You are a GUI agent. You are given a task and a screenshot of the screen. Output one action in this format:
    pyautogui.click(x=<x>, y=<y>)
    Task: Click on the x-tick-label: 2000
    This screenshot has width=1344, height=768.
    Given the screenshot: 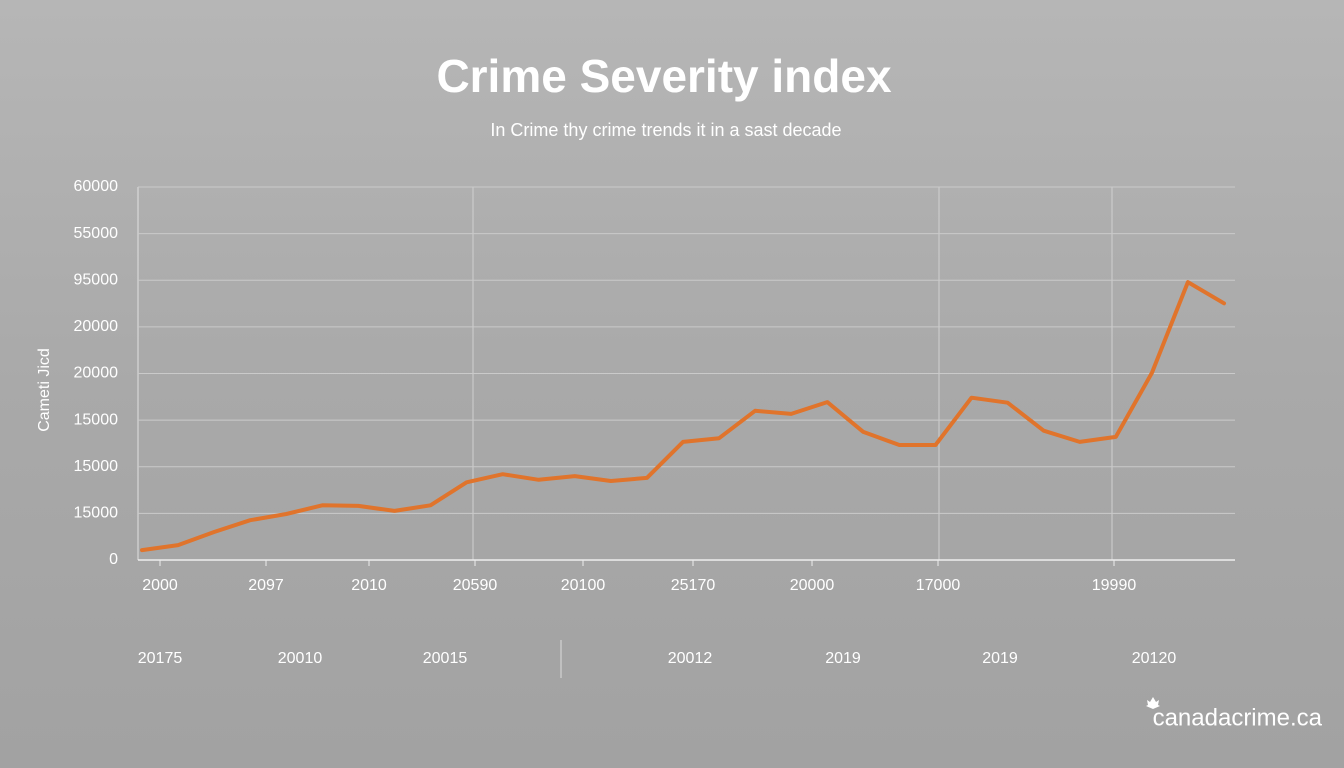 What is the action you would take?
    pyautogui.click(x=160, y=585)
    